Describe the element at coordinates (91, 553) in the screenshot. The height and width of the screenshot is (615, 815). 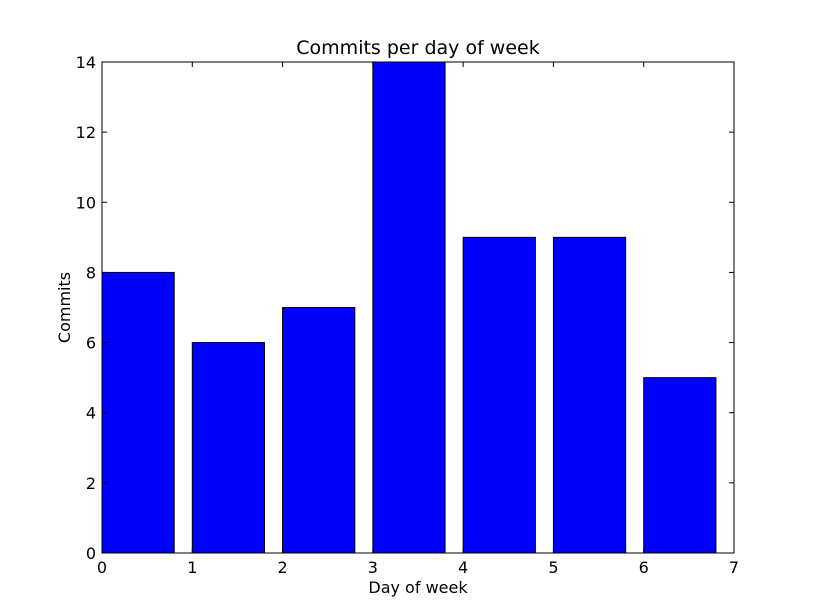
I see `y-tick-label: 0` at that location.